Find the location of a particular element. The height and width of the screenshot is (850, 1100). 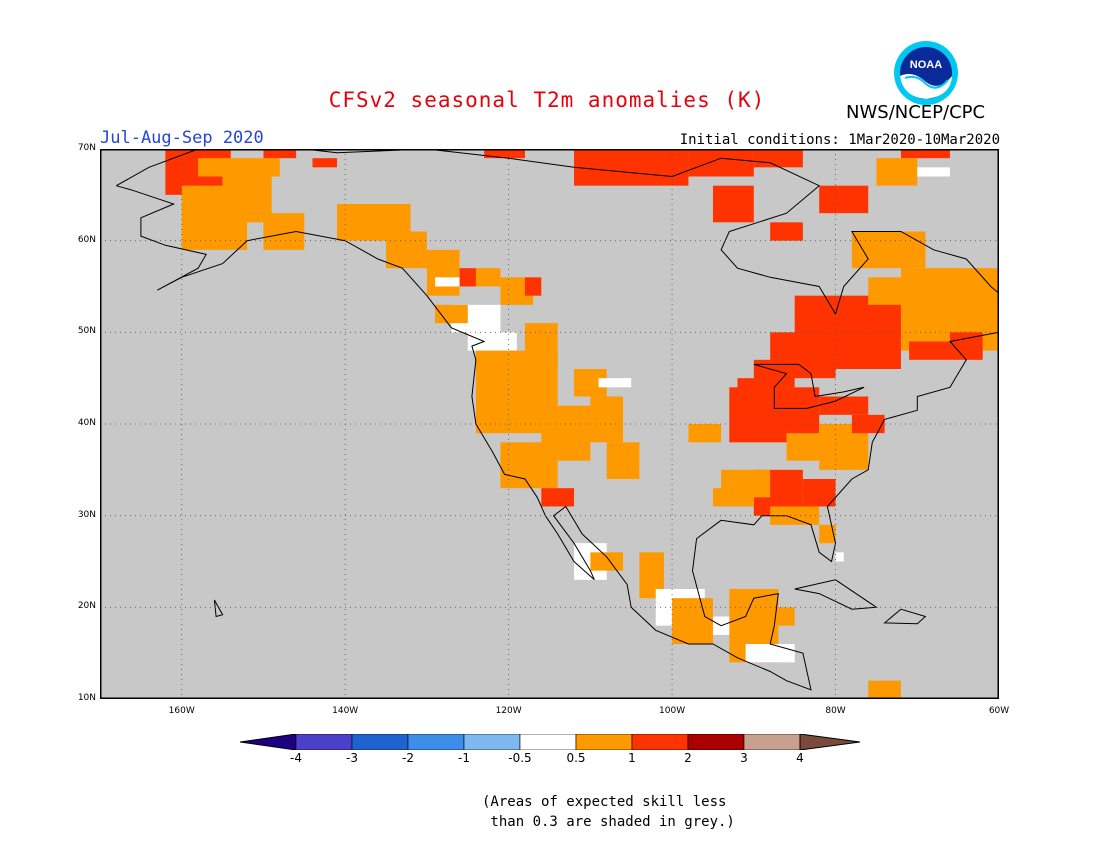

colorbar-label: 3 is located at coordinates (744, 758).